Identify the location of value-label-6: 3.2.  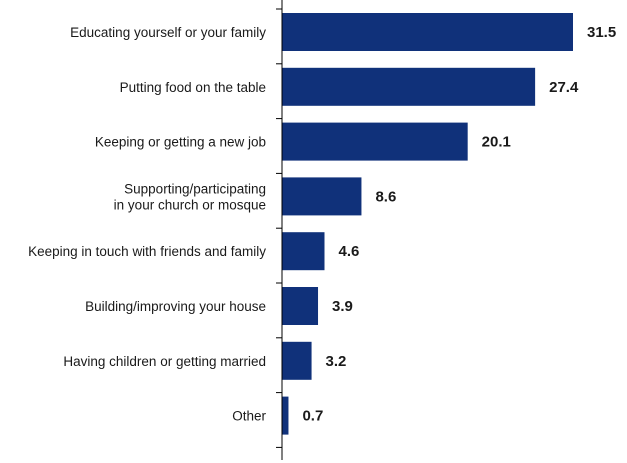
(336, 361).